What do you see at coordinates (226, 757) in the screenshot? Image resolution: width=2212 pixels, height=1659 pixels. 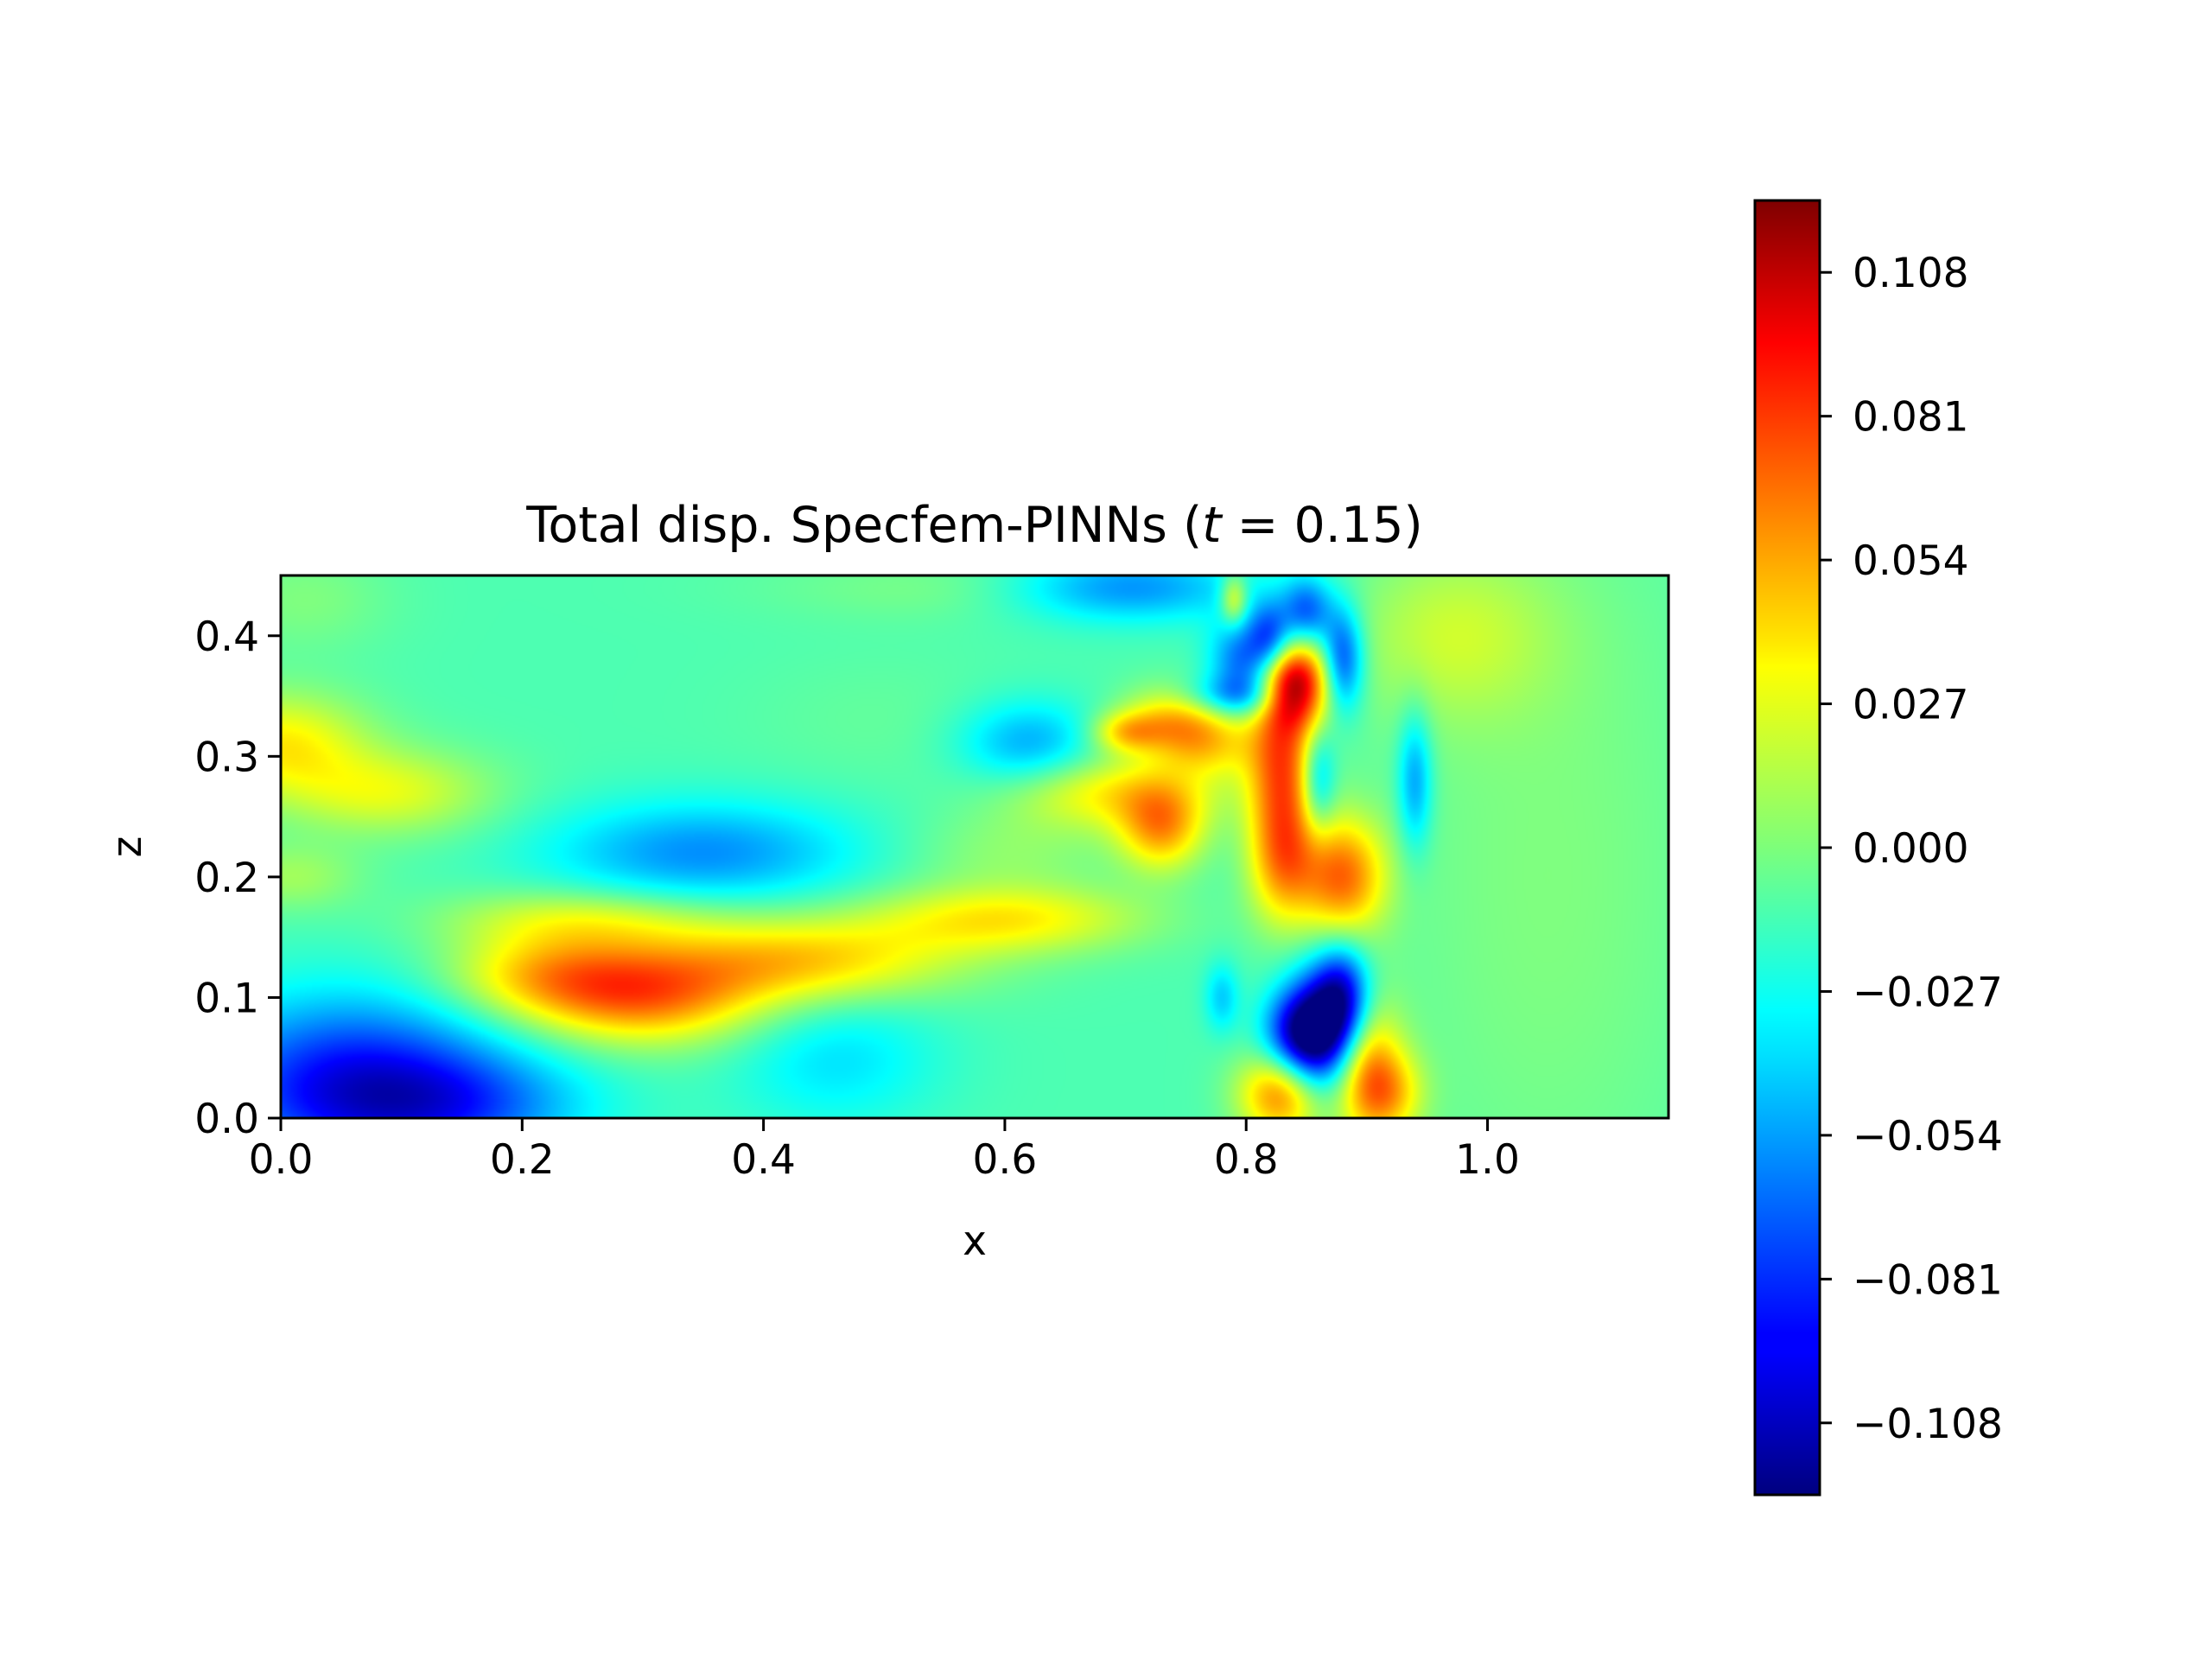 I see `y-tick-label: 0.3` at bounding box center [226, 757].